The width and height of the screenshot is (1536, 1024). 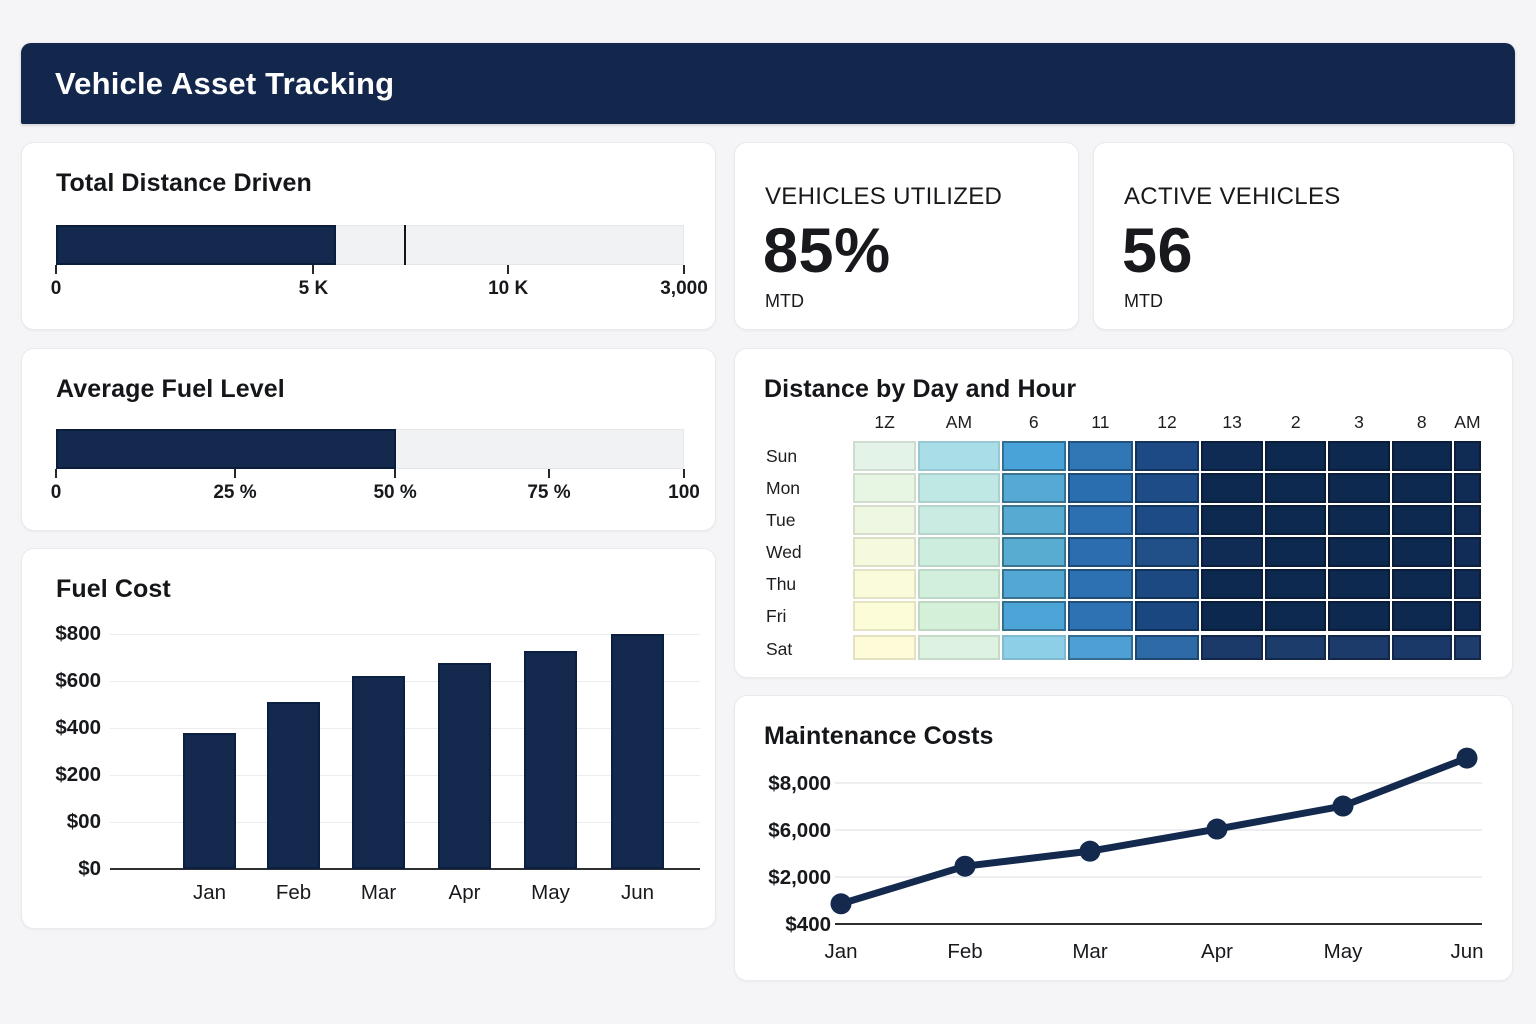 I want to click on axis-tick-label: 3,000, so click(x=684, y=288).